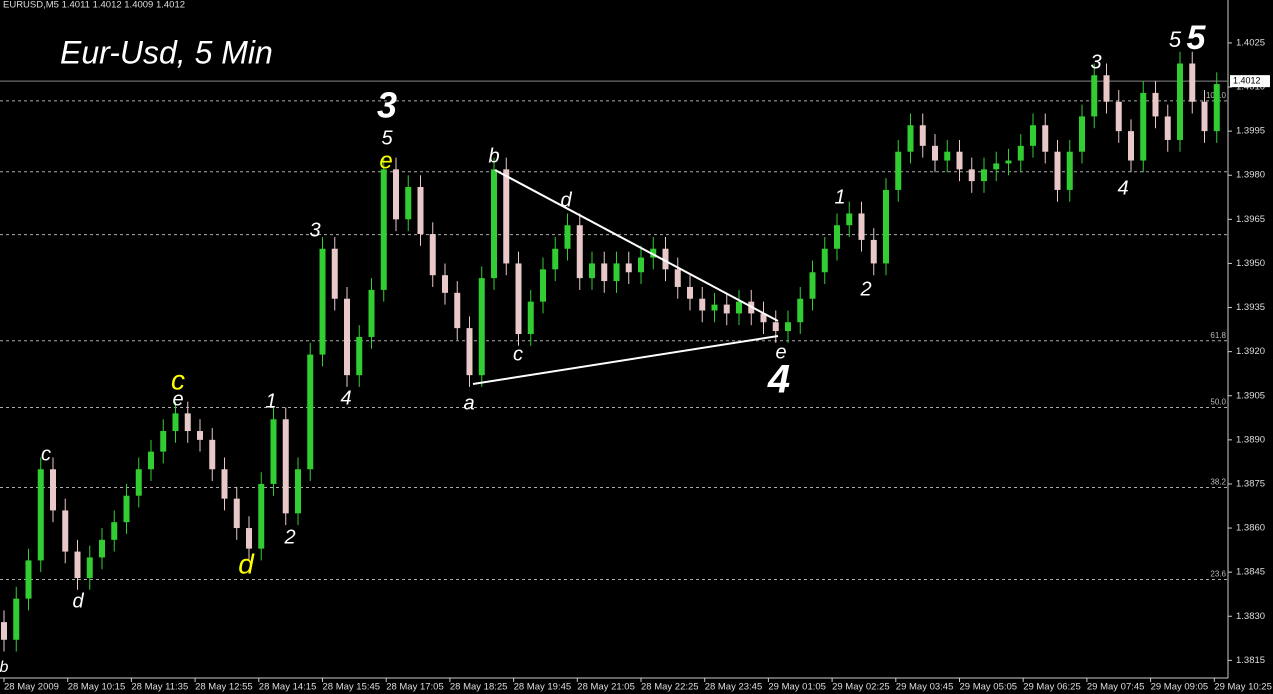  Describe the element at coordinates (1250, 351) in the screenshot. I see `y-tick-label: 1.3920` at that location.